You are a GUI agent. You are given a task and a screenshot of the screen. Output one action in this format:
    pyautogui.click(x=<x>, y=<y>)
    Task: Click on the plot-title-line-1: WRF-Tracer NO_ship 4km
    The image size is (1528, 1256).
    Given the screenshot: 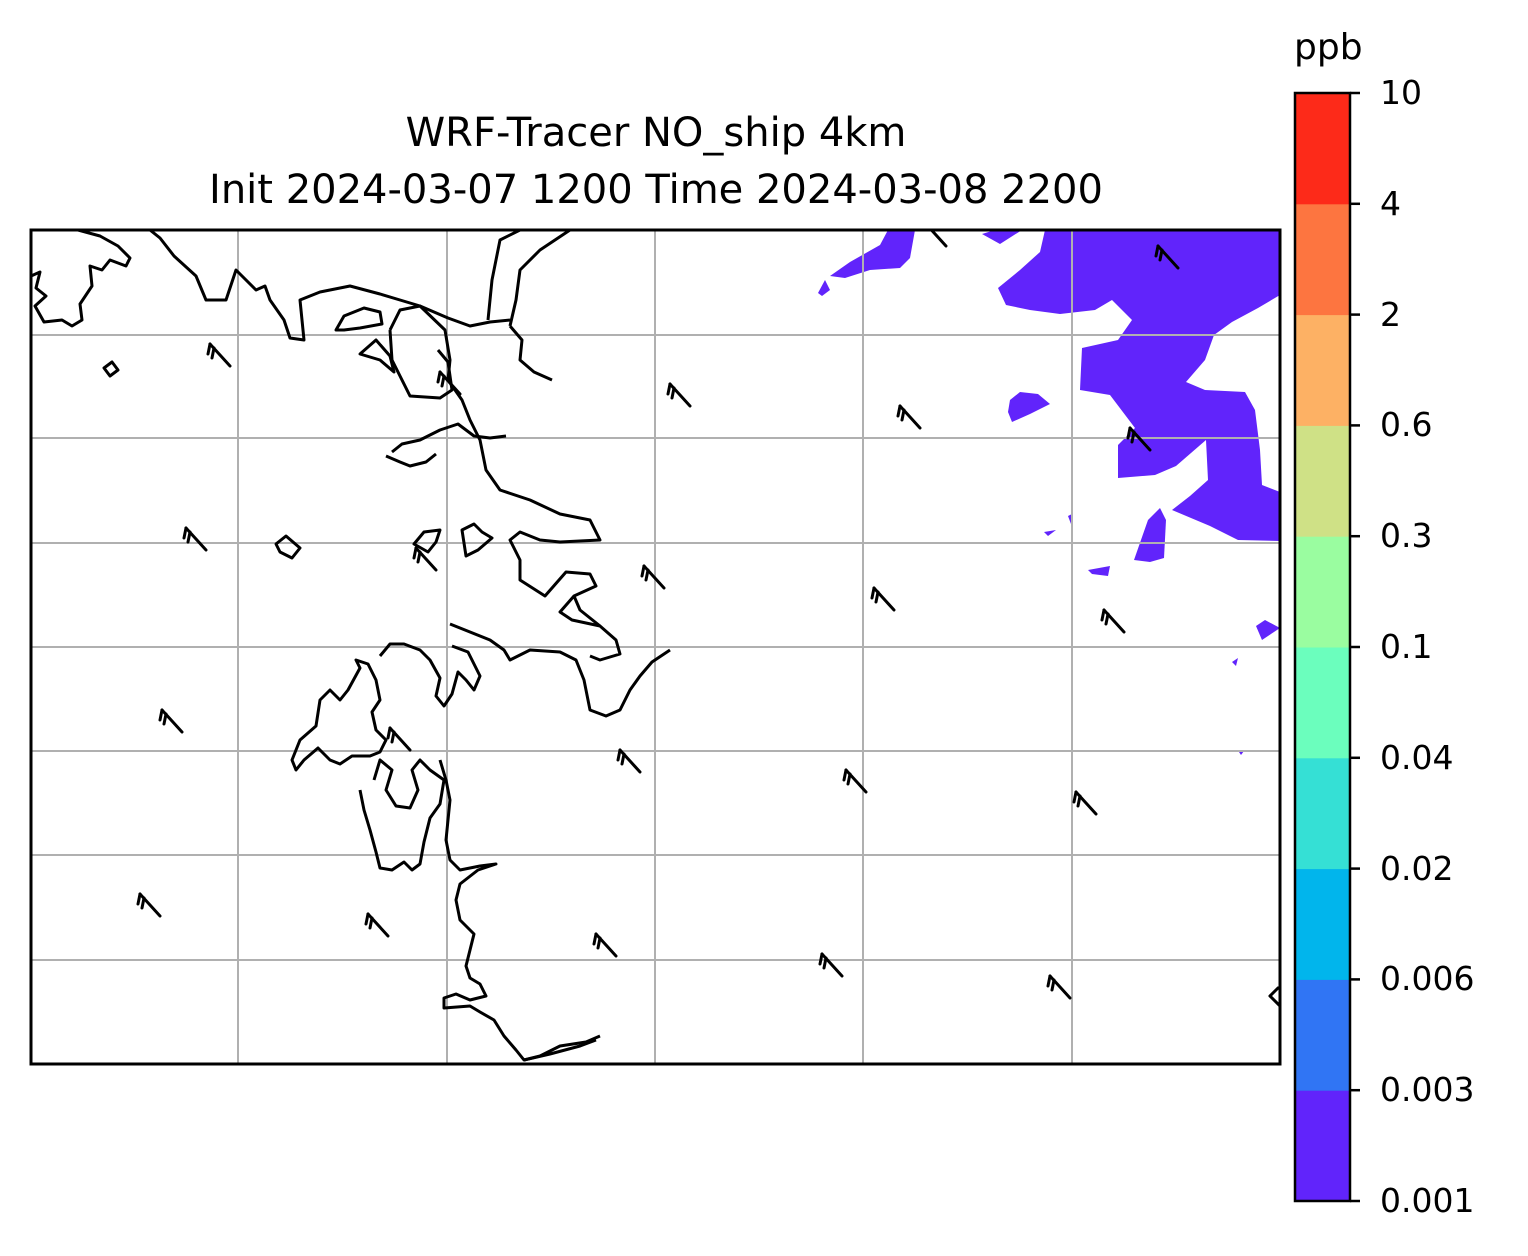 What is the action you would take?
    pyautogui.click(x=656, y=133)
    